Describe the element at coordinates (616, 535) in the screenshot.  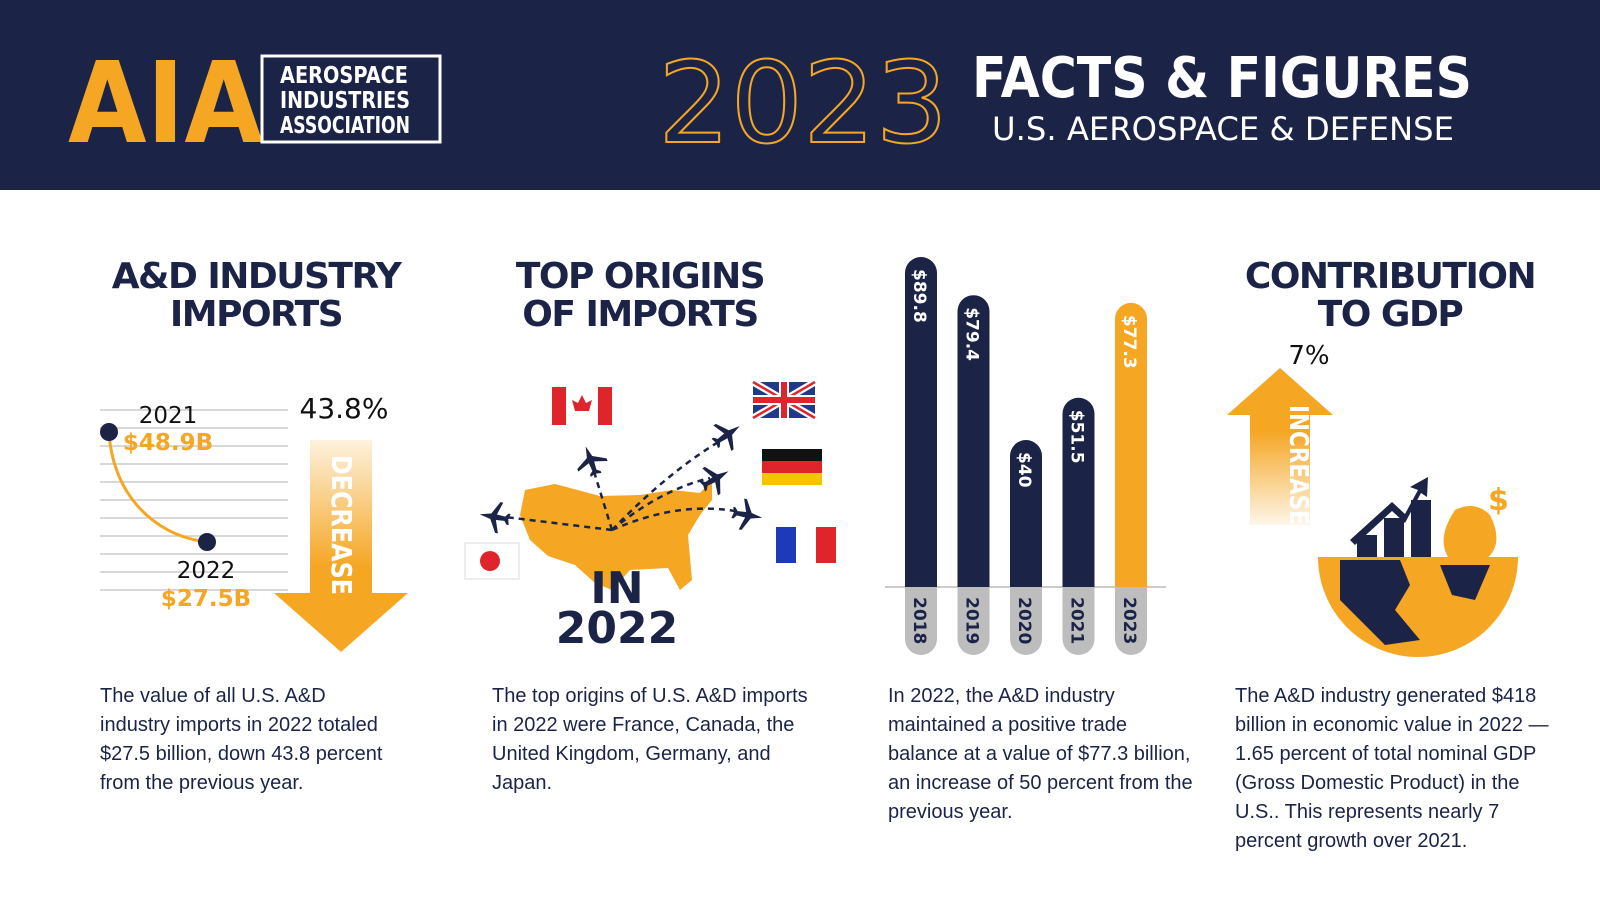
I see `us-map` at that location.